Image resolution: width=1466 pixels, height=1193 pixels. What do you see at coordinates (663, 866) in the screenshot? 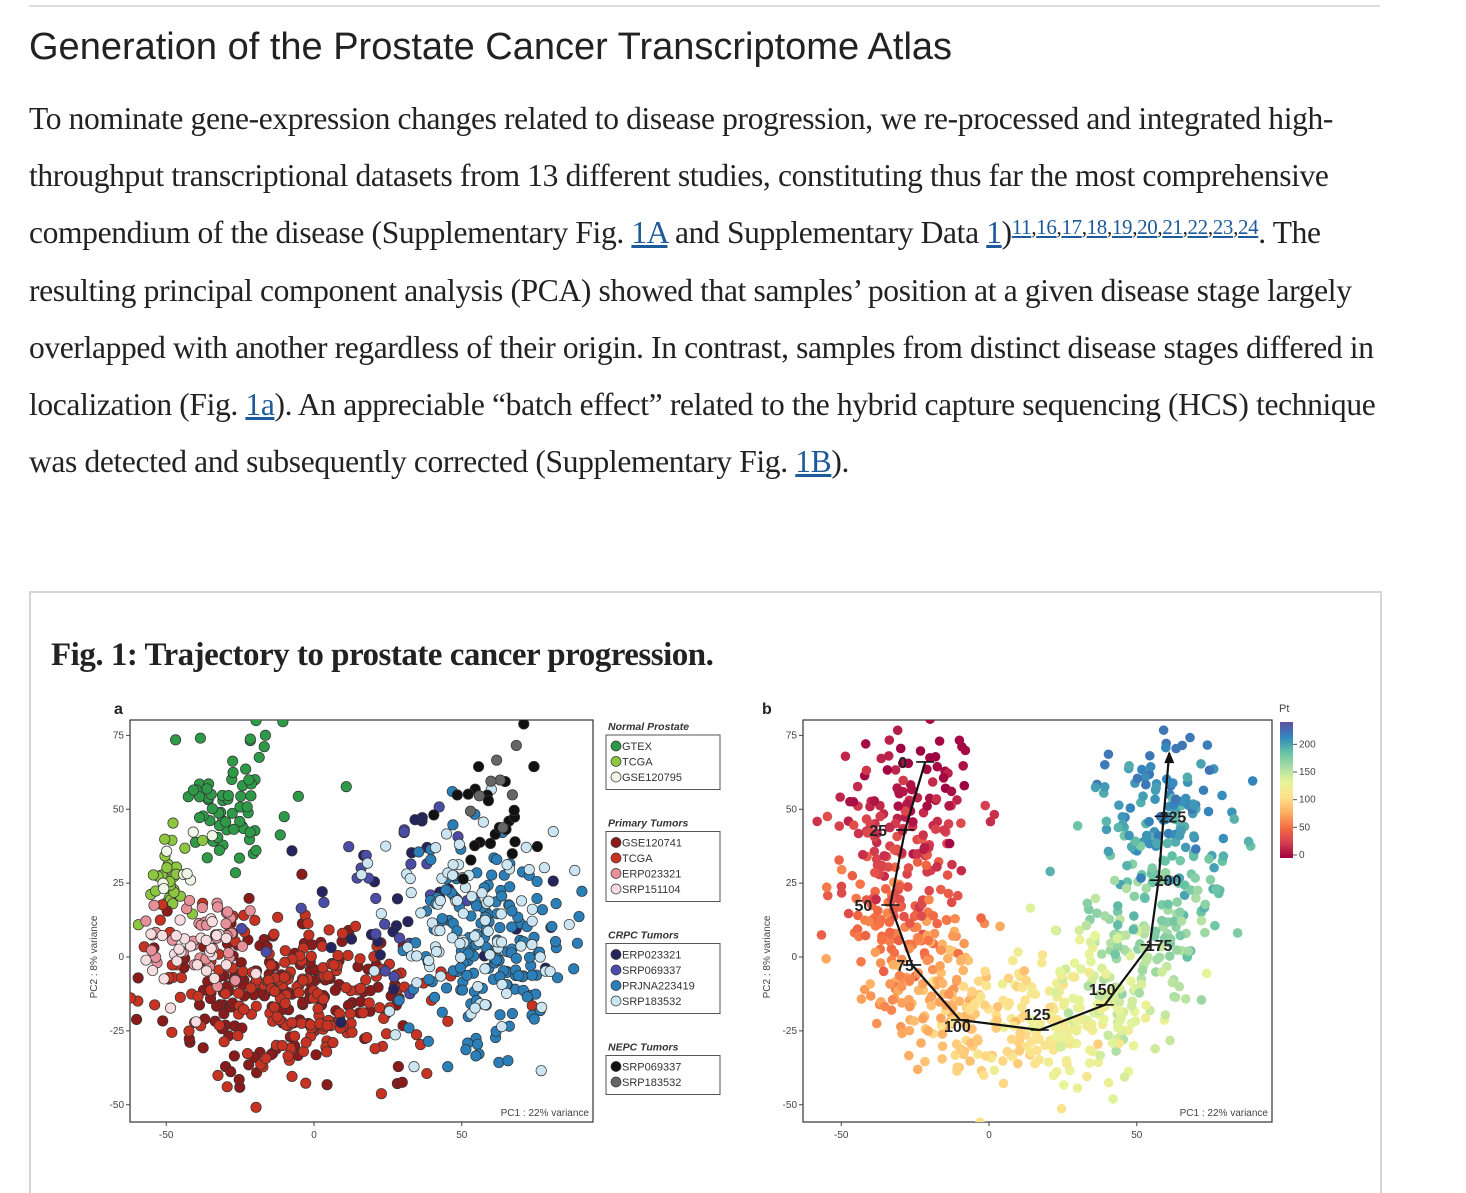
I see `legend-box` at bounding box center [663, 866].